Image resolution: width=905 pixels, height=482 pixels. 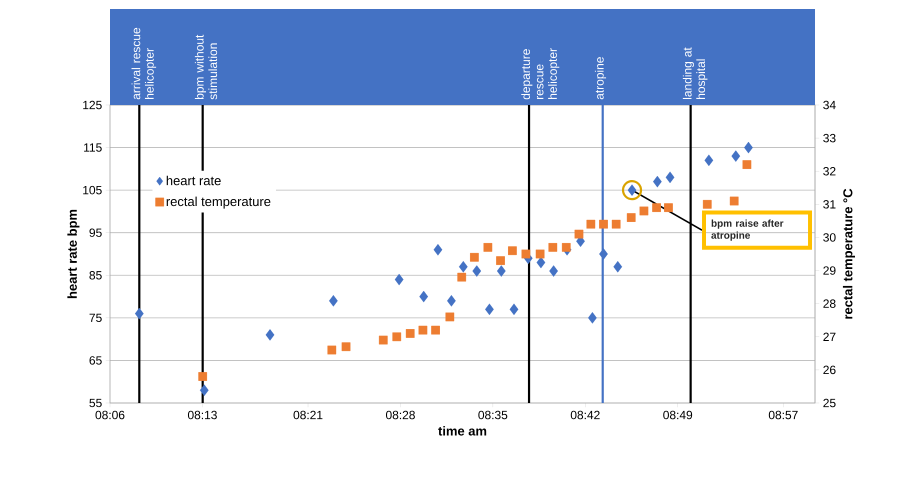 I want to click on x-tick-label: 08:35, so click(x=493, y=415).